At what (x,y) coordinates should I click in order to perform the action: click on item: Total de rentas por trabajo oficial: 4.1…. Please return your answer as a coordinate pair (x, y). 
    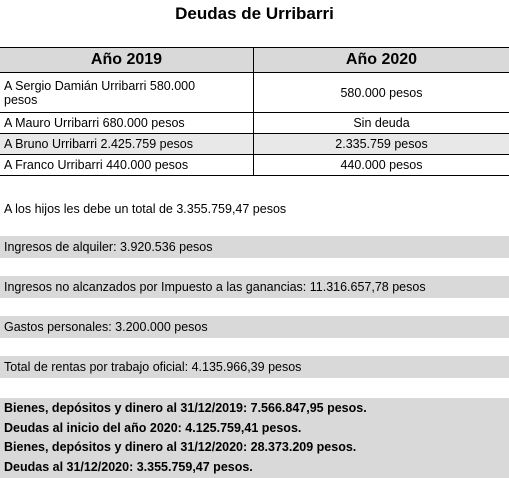
    Looking at the image, I should click on (254, 367).